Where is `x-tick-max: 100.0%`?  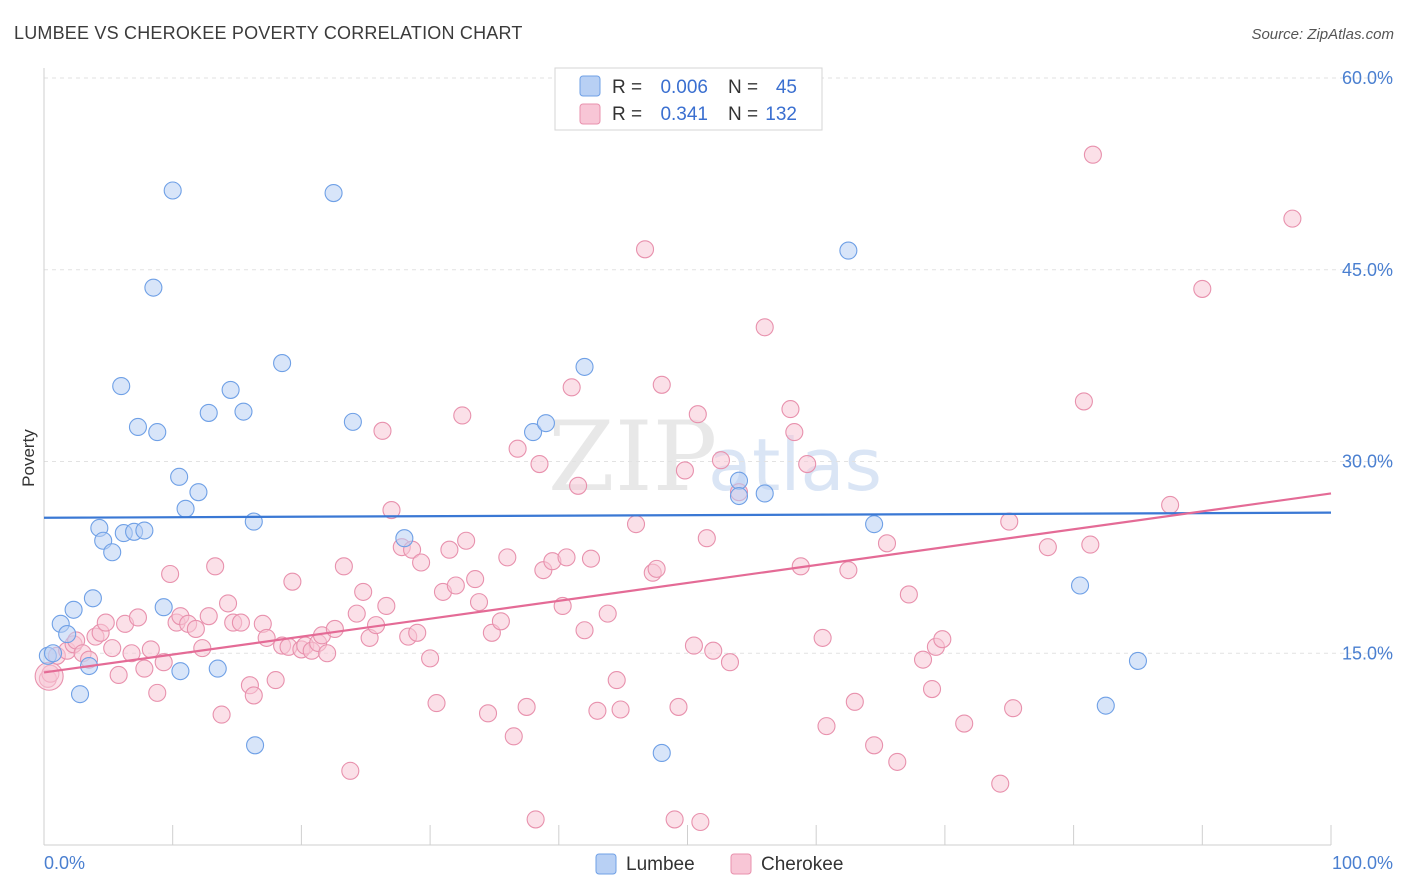
x-tick-max: 100.0% is located at coordinates (1362, 863).